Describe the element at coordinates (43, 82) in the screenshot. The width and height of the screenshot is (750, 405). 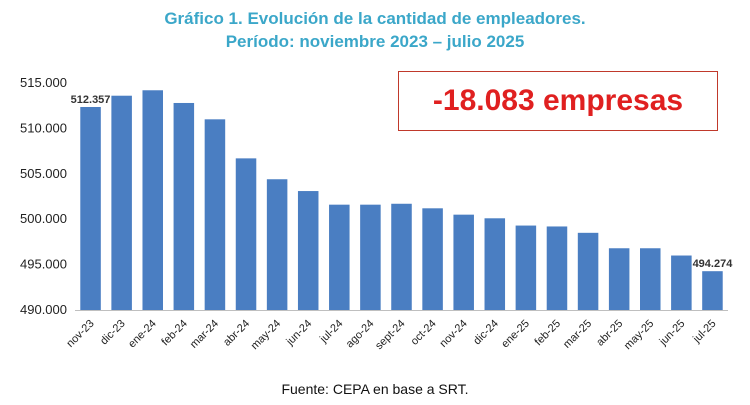
I see `y-tick-label: 515.000` at that location.